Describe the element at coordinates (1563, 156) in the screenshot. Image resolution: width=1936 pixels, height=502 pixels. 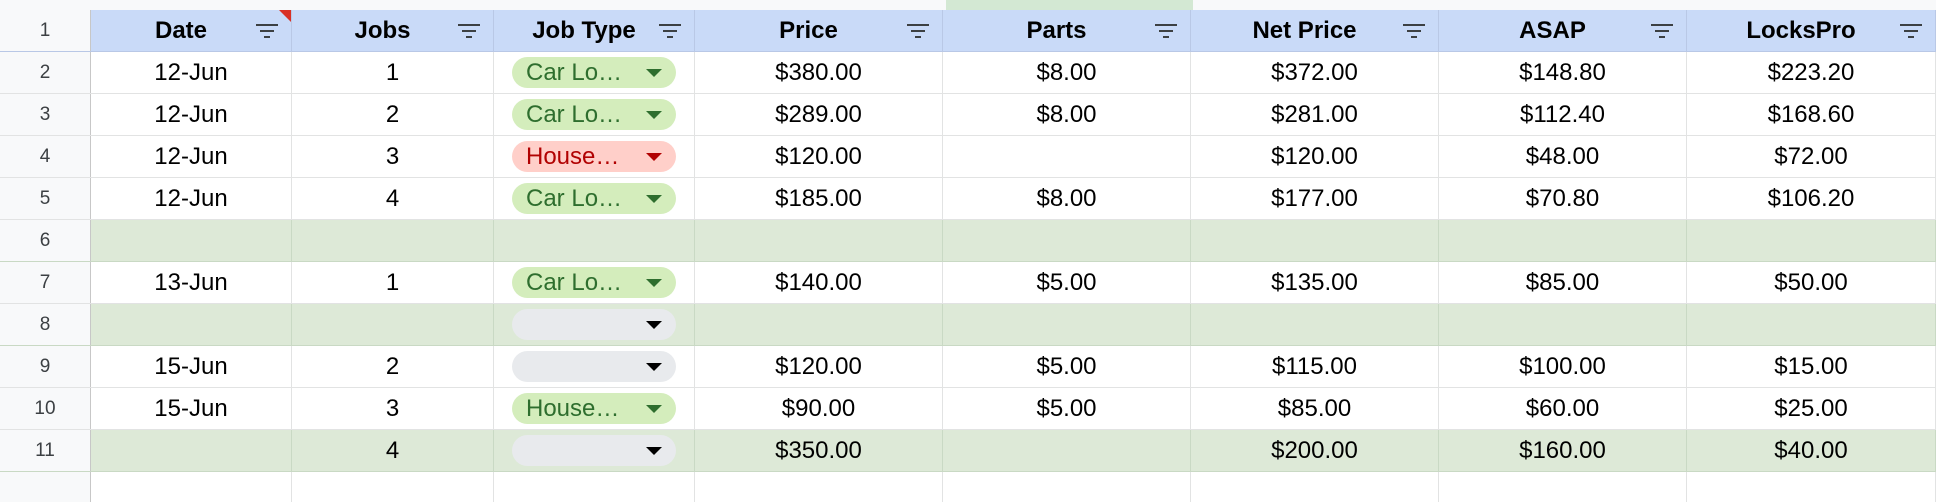
I see `asap-cell: $48.00` at that location.